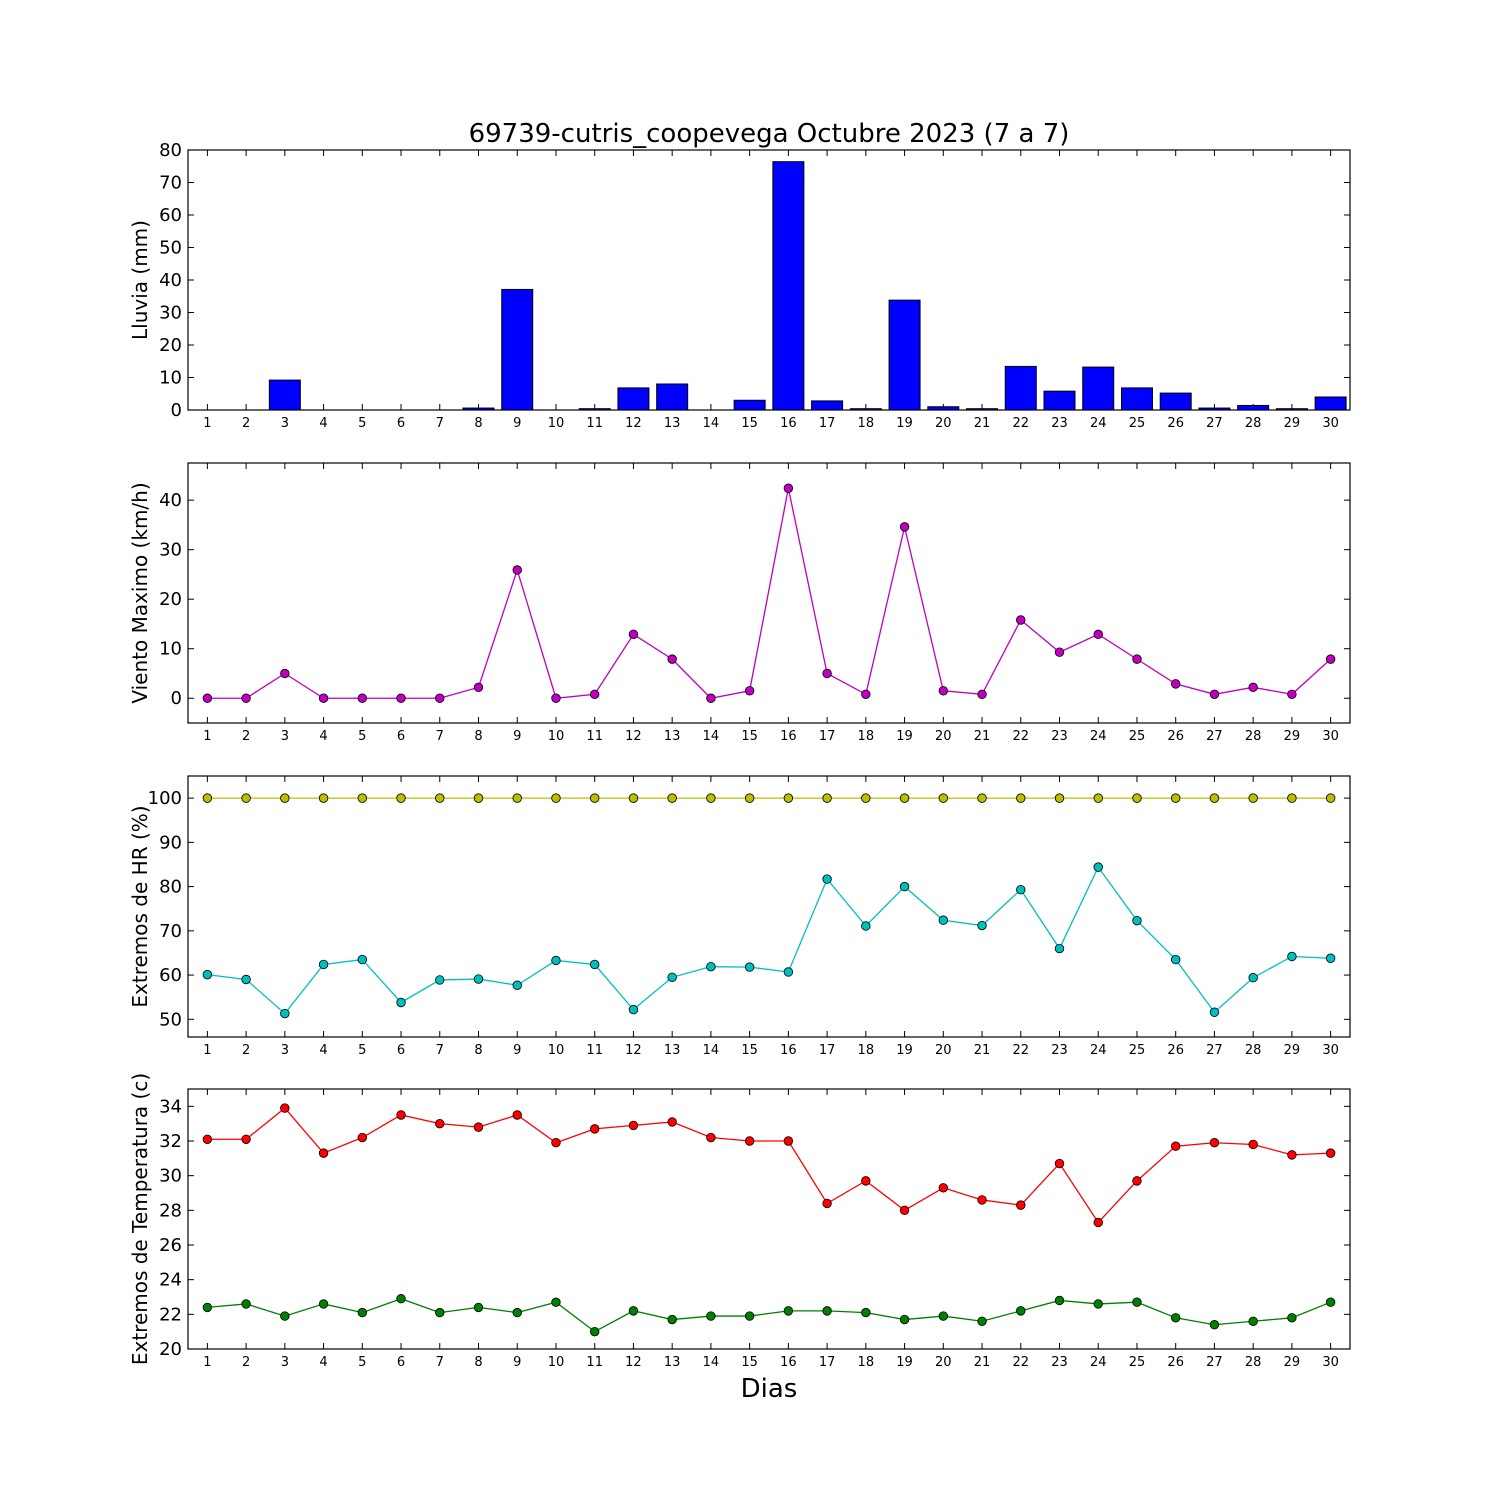  I want to click on x-tick-label: 11, so click(594, 423).